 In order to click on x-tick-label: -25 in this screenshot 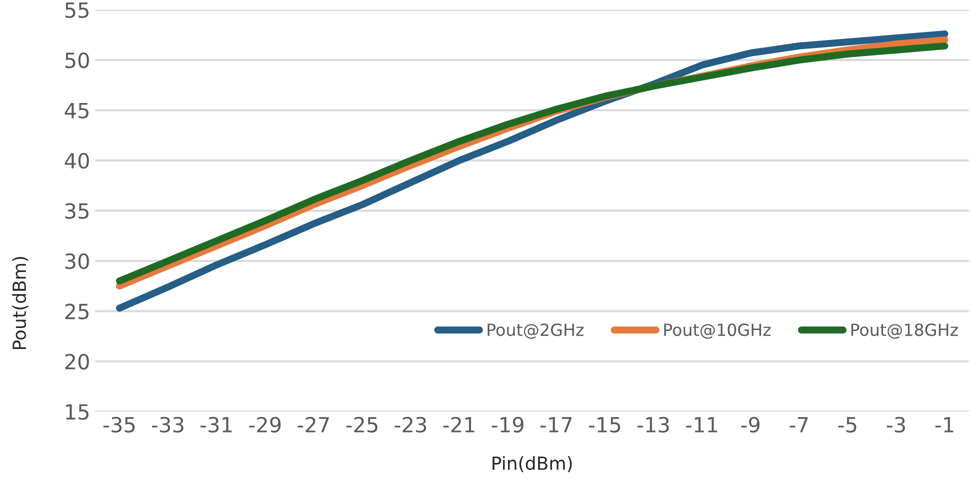, I will do `click(362, 424)`.